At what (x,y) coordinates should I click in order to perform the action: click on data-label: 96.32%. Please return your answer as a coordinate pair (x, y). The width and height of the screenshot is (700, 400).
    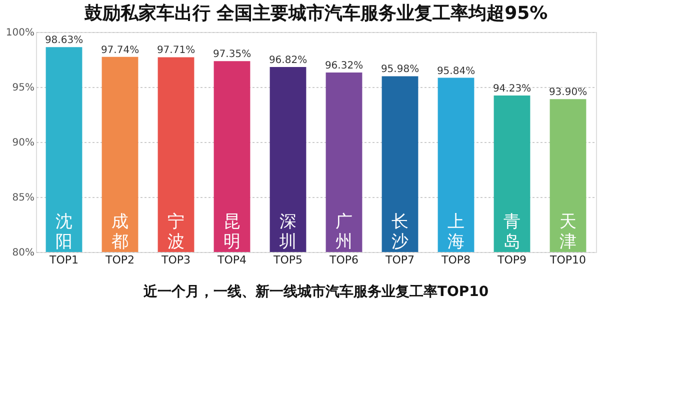
    Looking at the image, I should click on (344, 66).